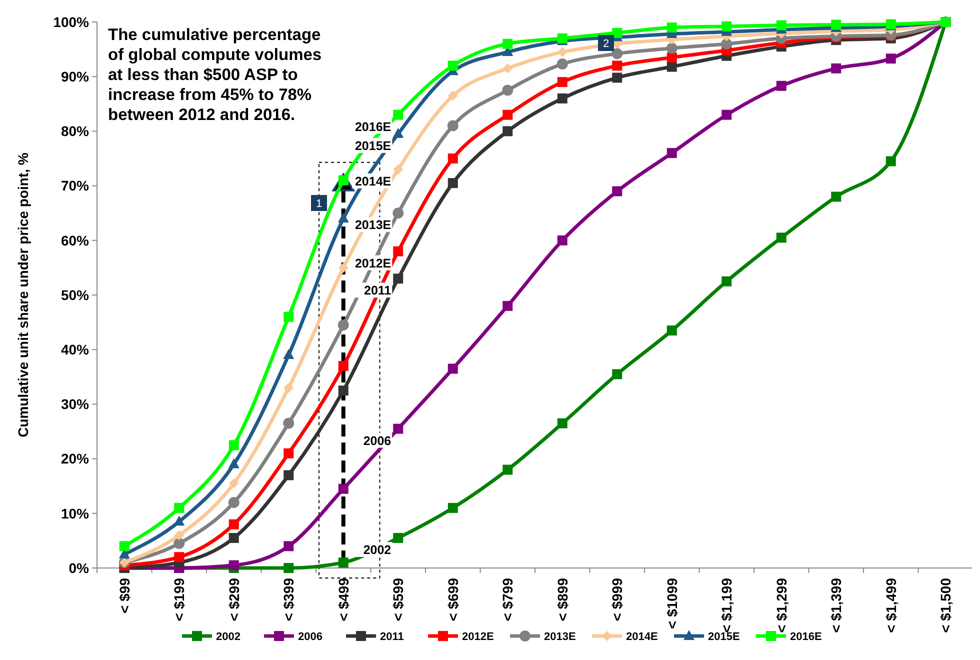  What do you see at coordinates (562, 600) in the screenshot?
I see `x-tick-label: < $899` at bounding box center [562, 600].